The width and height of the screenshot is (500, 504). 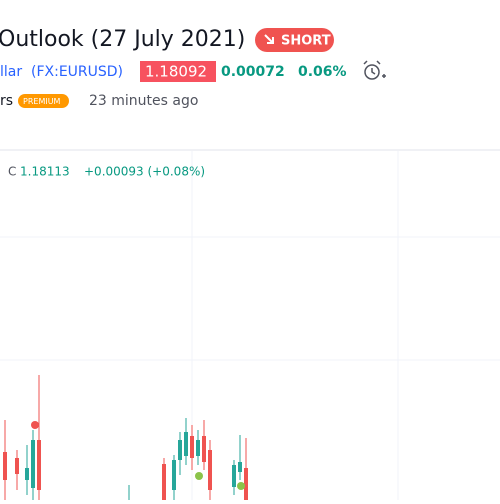 I want to click on candles, so click(x=125, y=437).